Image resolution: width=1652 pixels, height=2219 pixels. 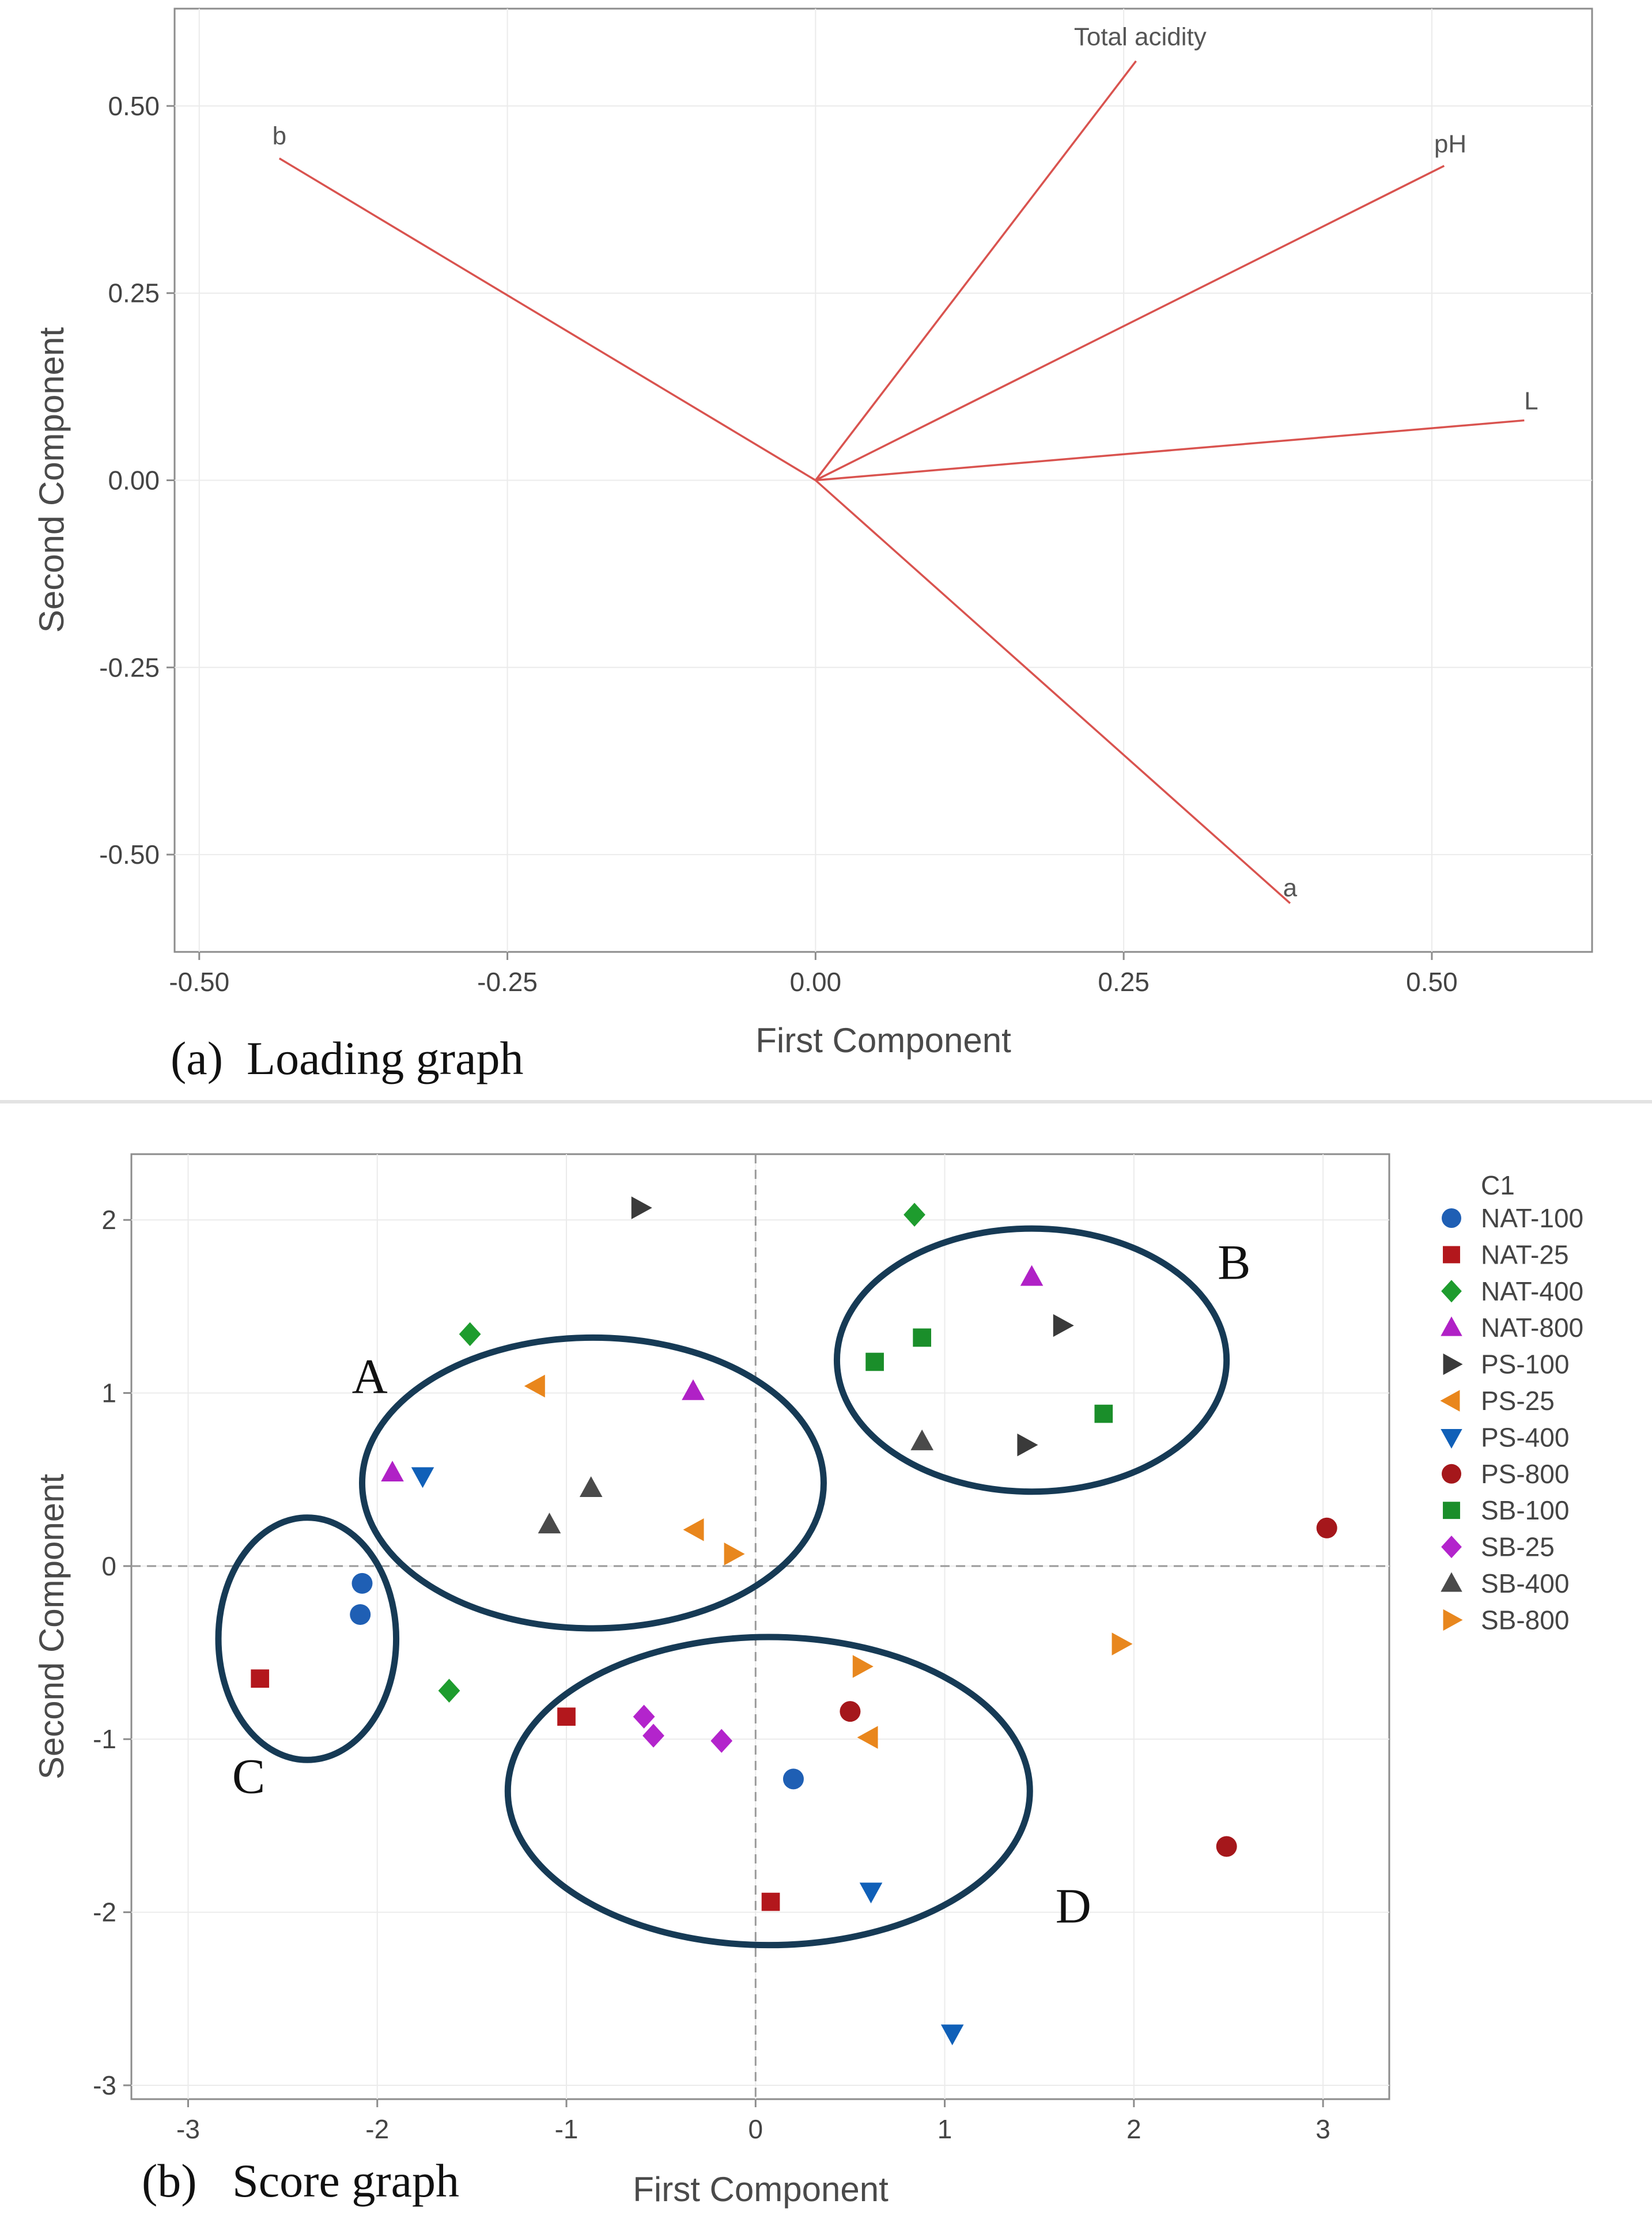 I want to click on loading-vector-label: L, so click(x=1531, y=401).